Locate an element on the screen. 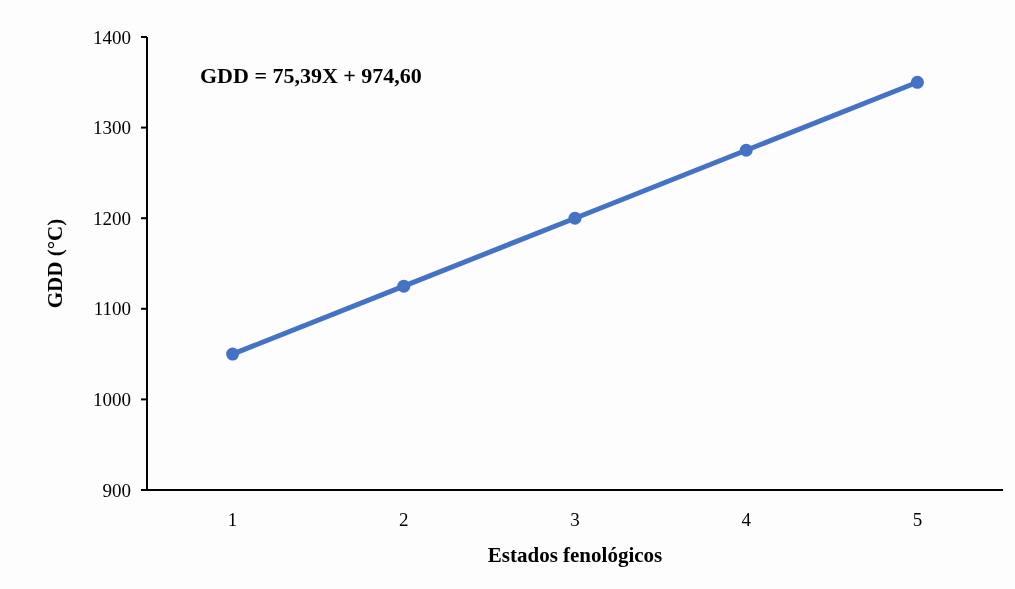 The image size is (1015, 589). x-axis-title: Estados fenológicos is located at coordinates (575, 555).